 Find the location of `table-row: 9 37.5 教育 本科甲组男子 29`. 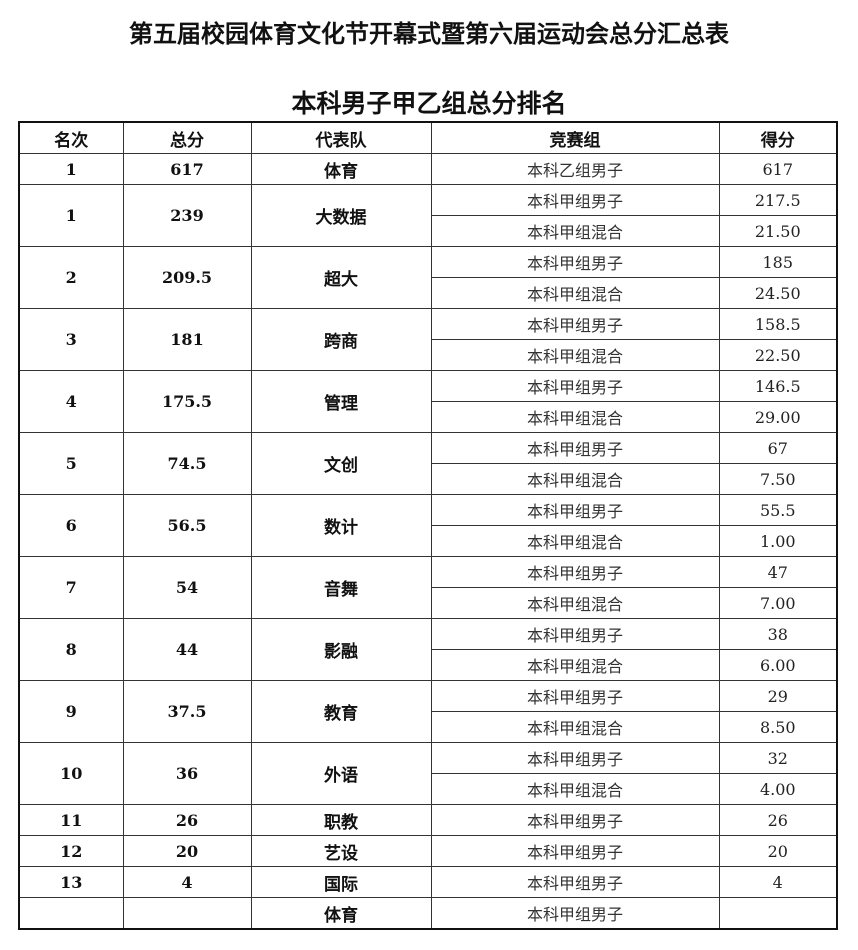

table-row: 9 37.5 教育 本科甲组男子 29 is located at coordinates (428, 711).